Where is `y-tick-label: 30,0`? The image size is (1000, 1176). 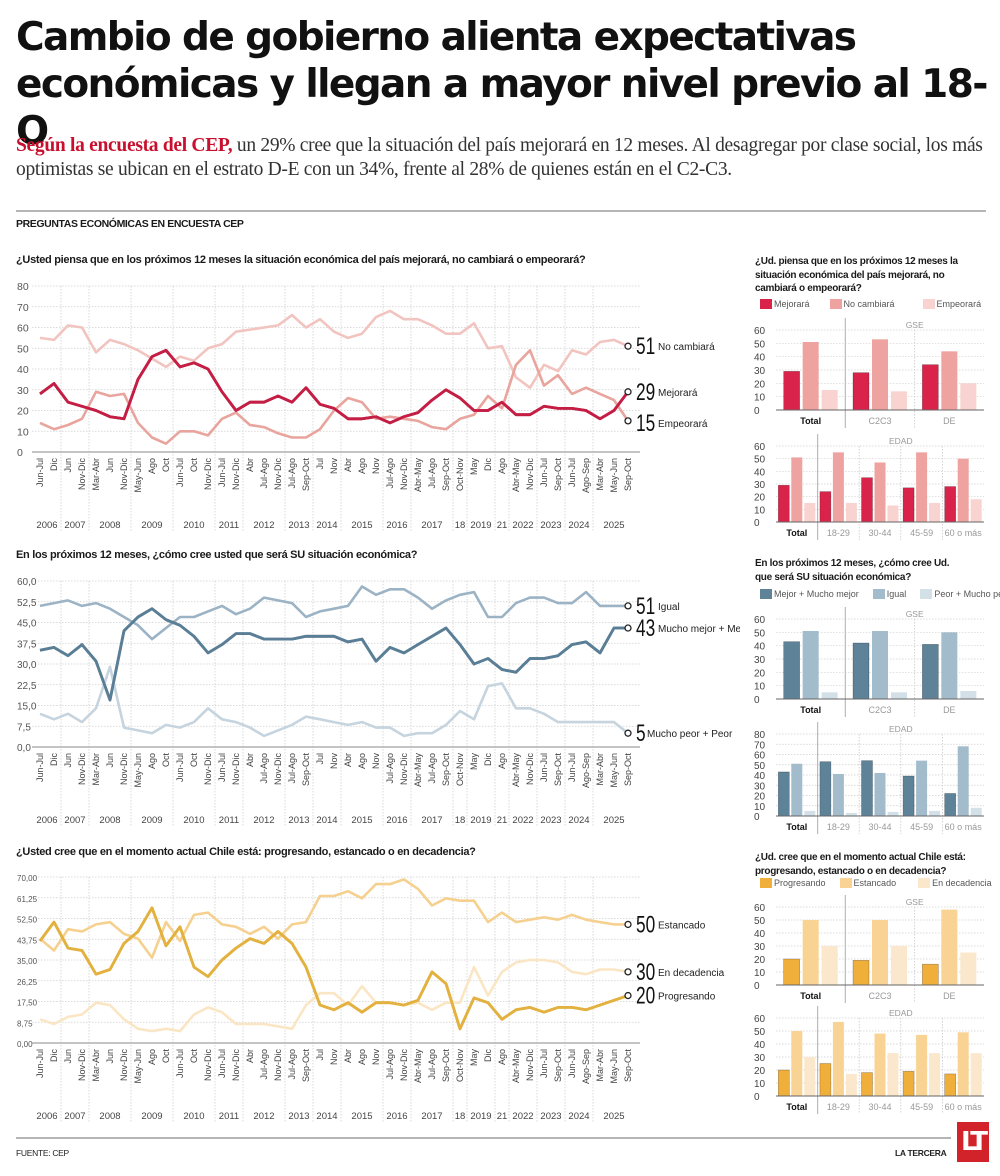 y-tick-label: 30,0 is located at coordinates (27, 665).